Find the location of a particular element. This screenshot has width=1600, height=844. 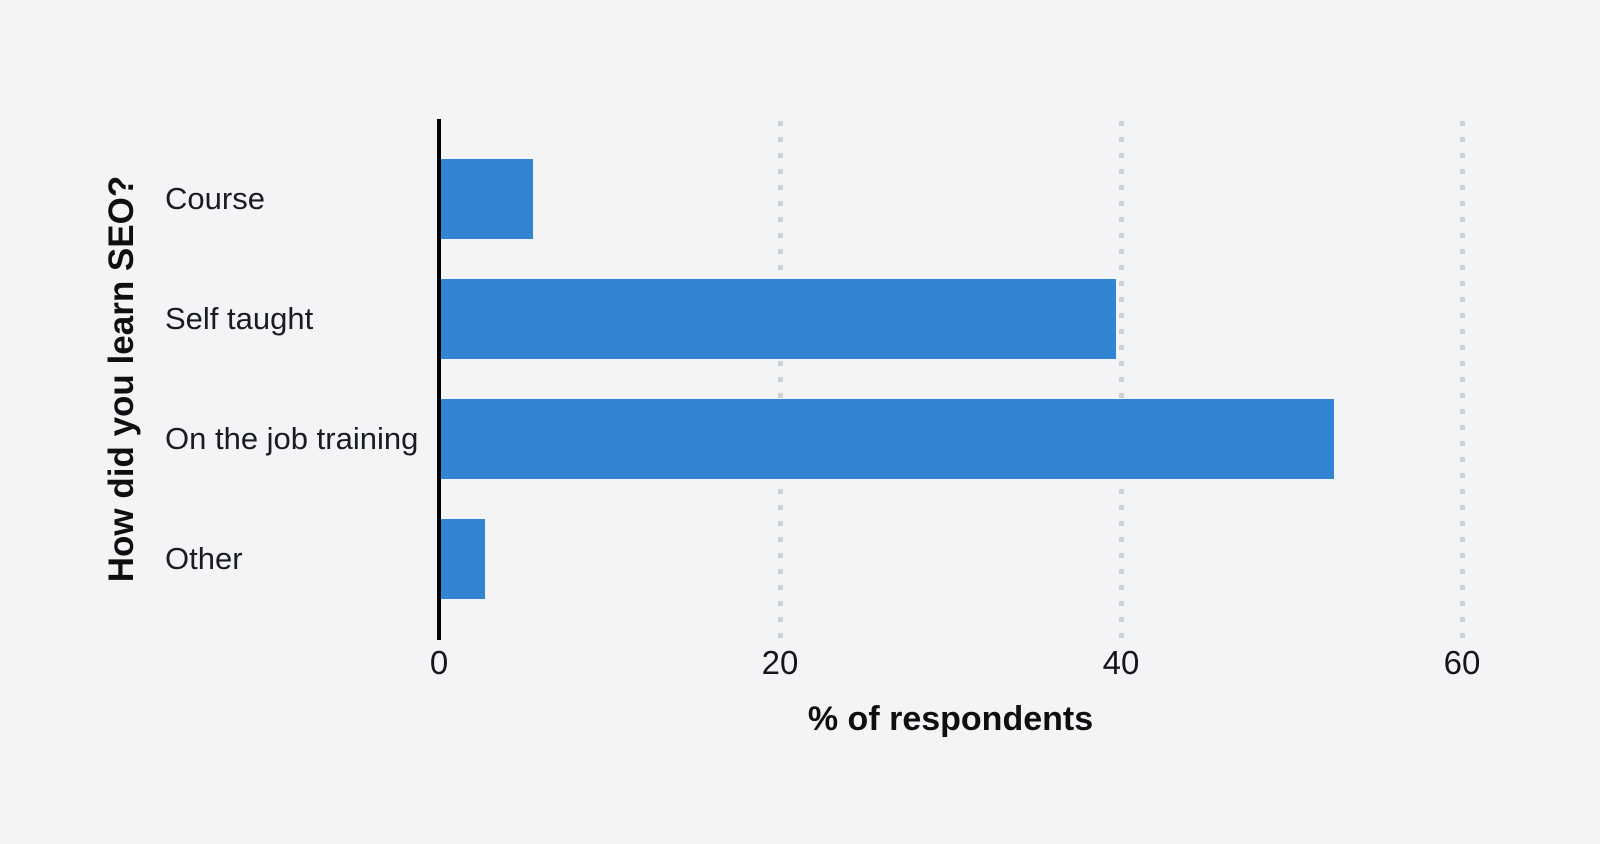

category-label-course: Course is located at coordinates (215, 198).